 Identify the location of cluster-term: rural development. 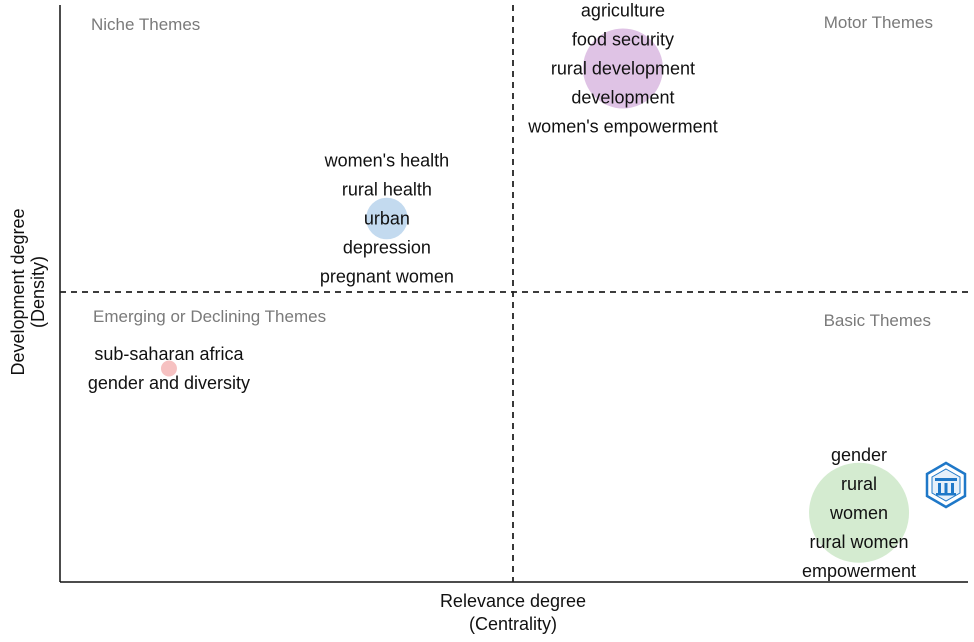
(623, 68).